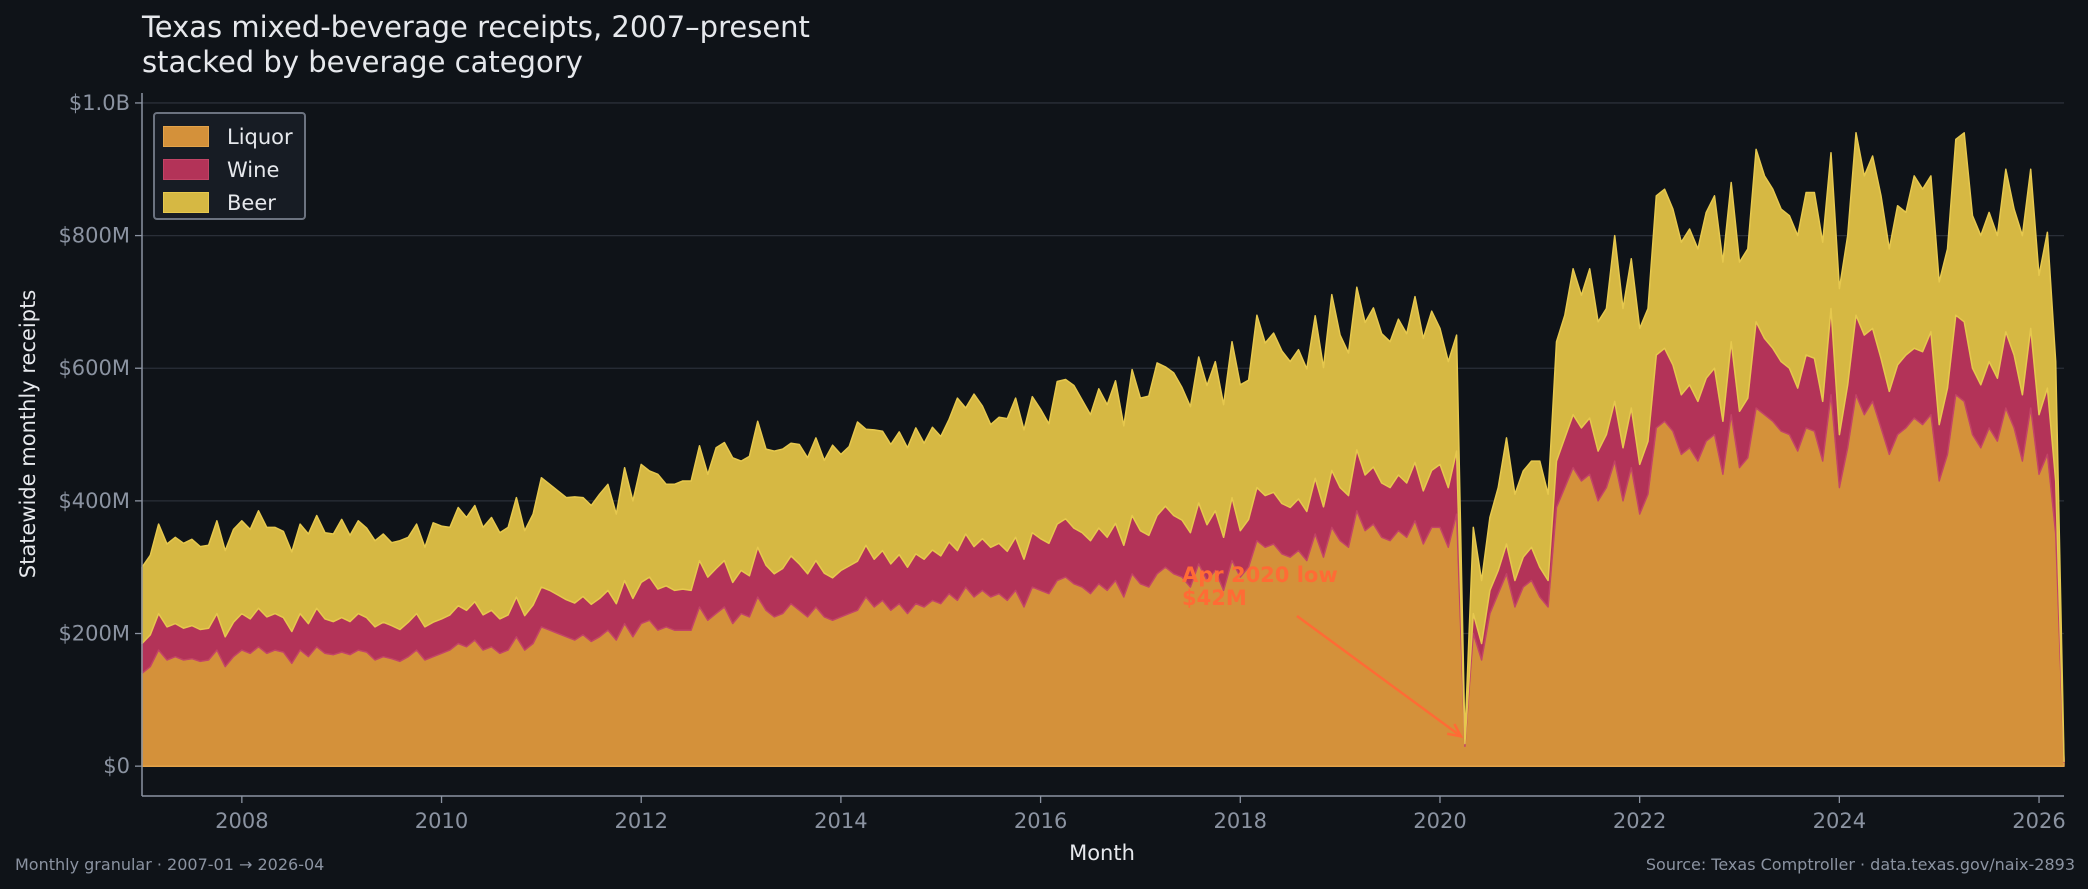 Image resolution: width=2088 pixels, height=889 pixels. I want to click on x-tick-label: 2018, so click(1240, 821).